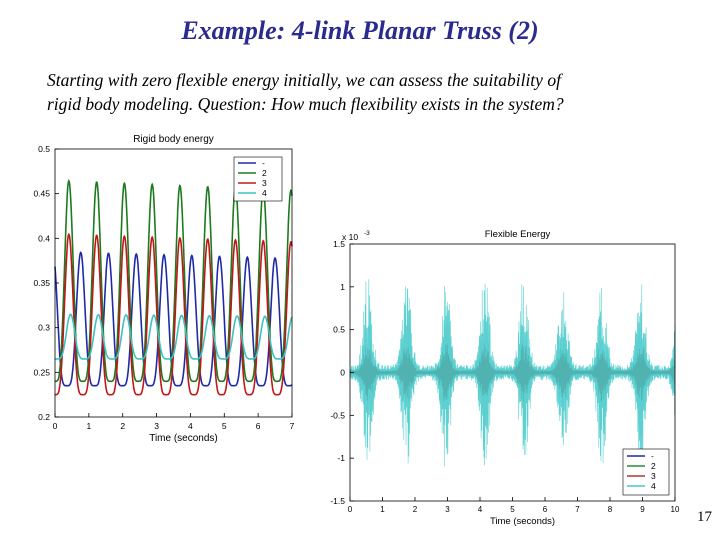  Describe the element at coordinates (341, 458) in the screenshot. I see `y-tick-label: -1` at that location.